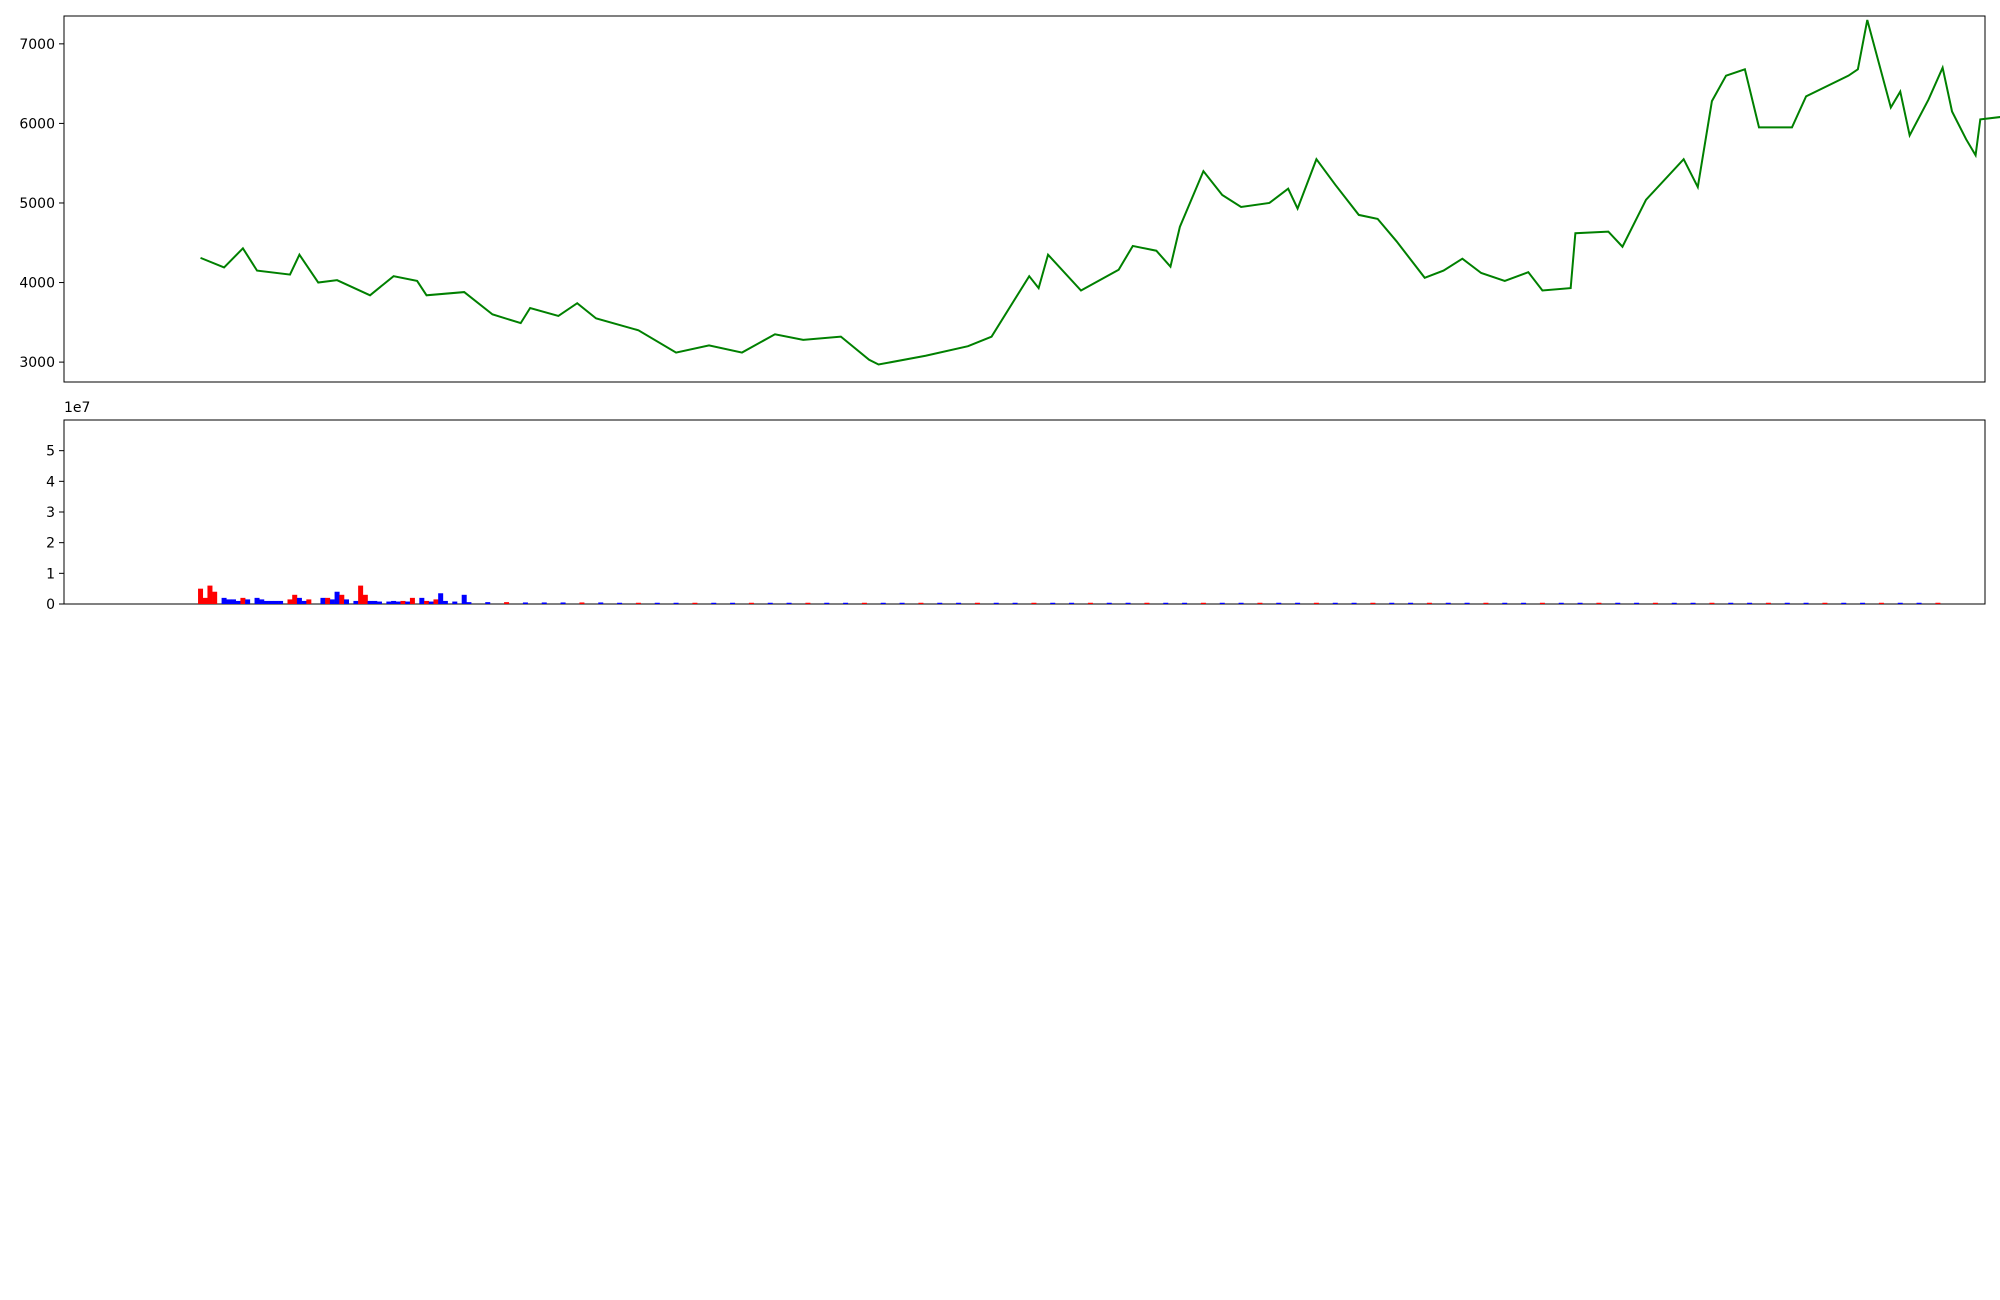  I want to click on volume-ytick-label: 3, so click(50, 513).